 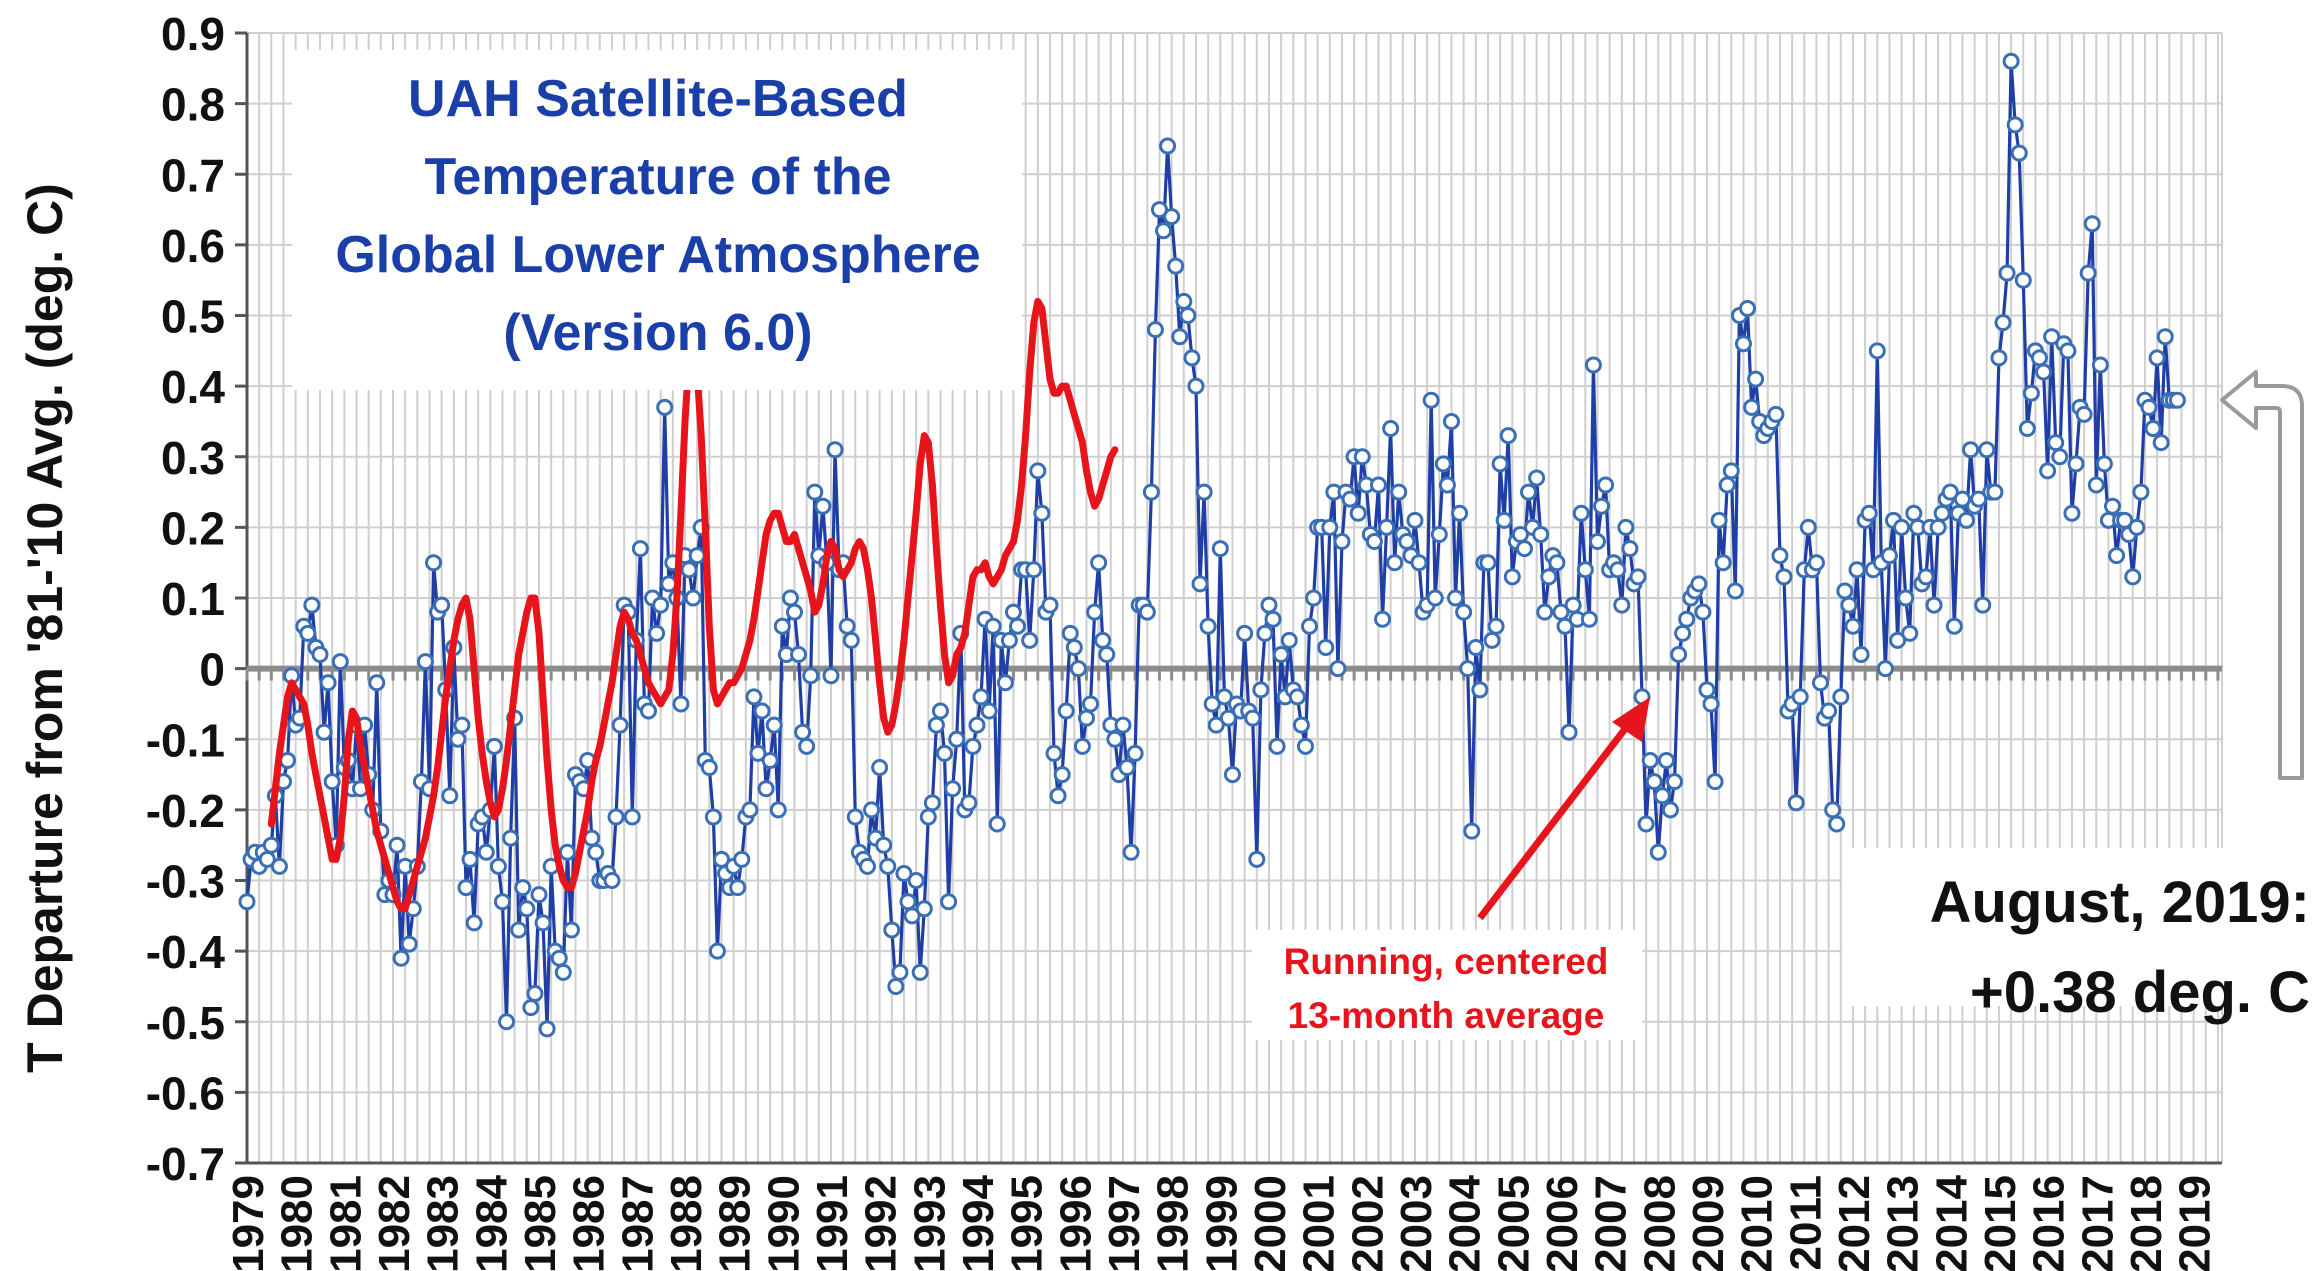 I want to click on y-tick-label: 0.6, so click(x=193, y=246).